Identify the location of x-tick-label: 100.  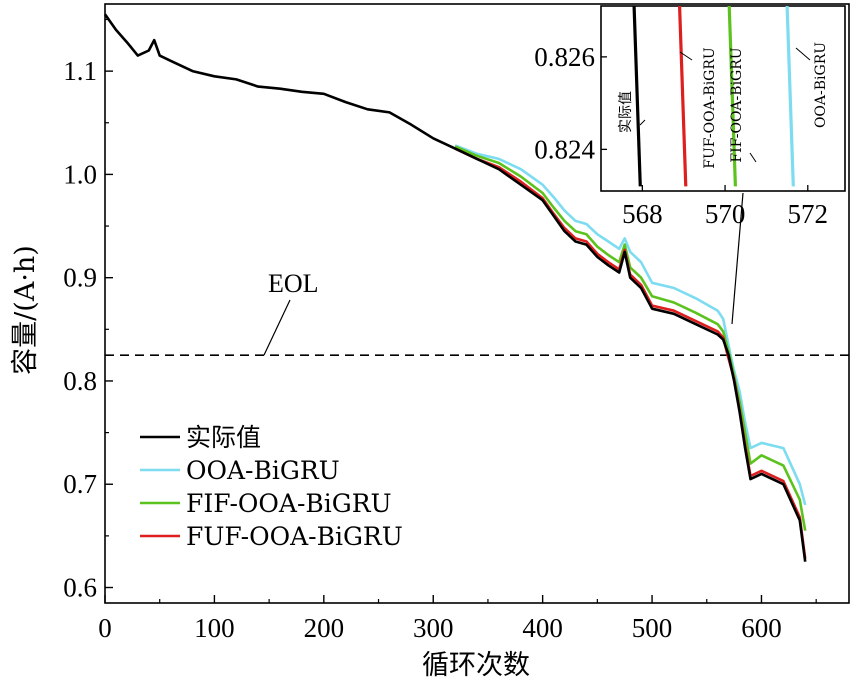
(214, 628).